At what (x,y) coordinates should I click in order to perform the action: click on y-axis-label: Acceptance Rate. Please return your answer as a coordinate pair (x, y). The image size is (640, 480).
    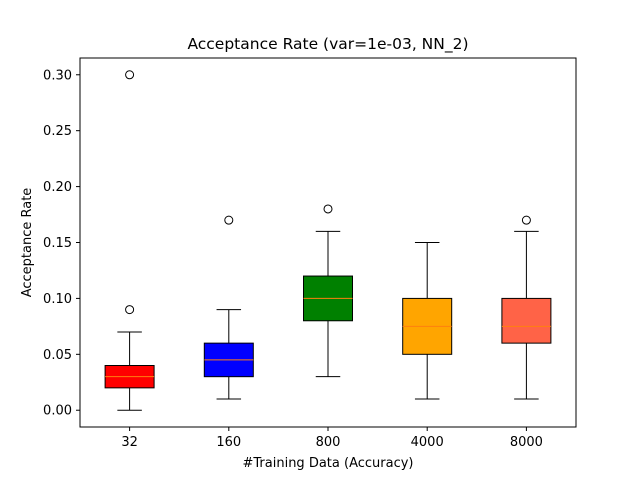
    Looking at the image, I should click on (27, 243).